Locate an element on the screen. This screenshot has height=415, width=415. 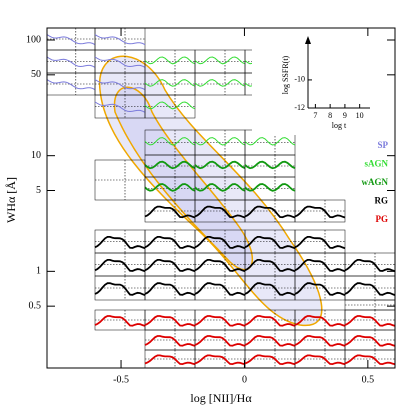
legend-entry: RG is located at coordinates (382, 201).